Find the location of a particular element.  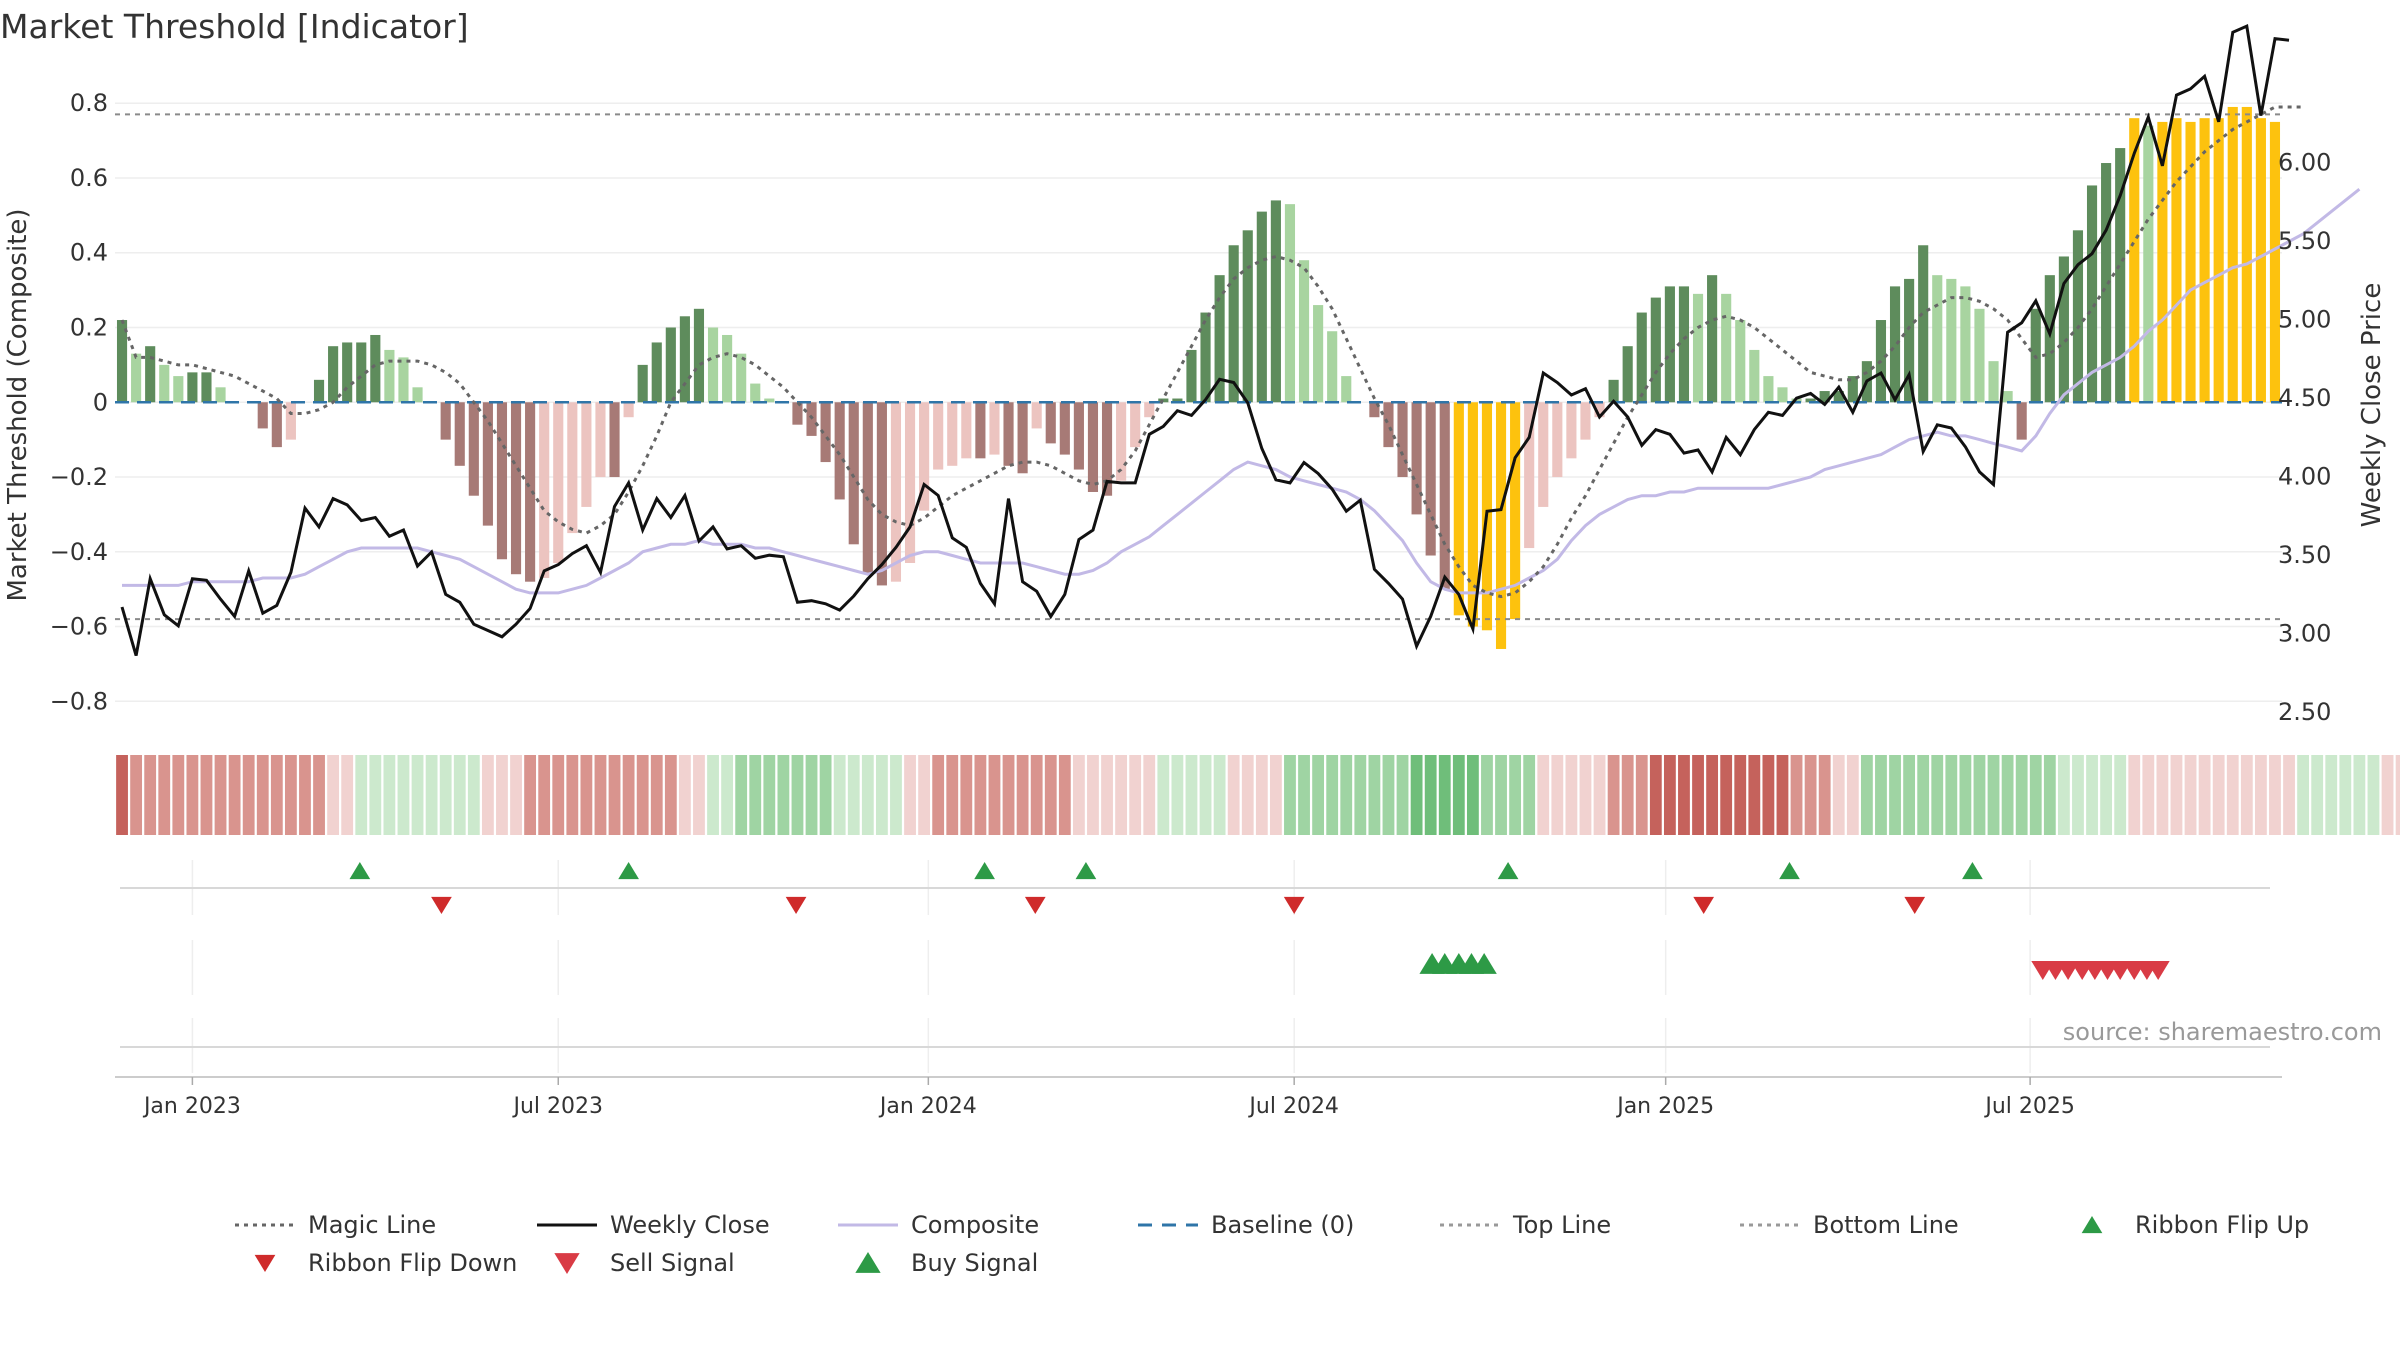

legend-label: Ribbon Flip Down is located at coordinates (412, 1263).